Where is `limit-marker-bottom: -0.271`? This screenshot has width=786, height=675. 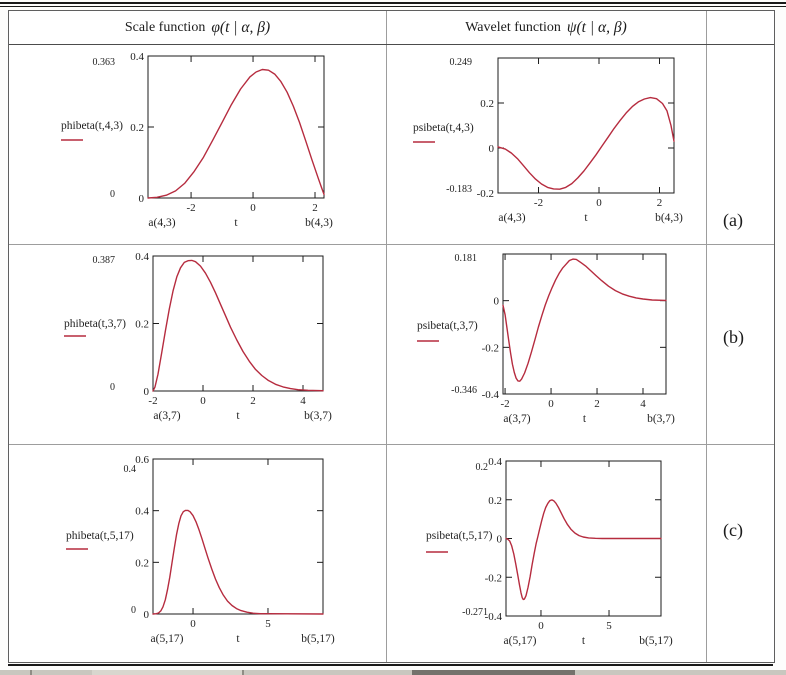
limit-marker-bottom: -0.271 is located at coordinates (475, 612).